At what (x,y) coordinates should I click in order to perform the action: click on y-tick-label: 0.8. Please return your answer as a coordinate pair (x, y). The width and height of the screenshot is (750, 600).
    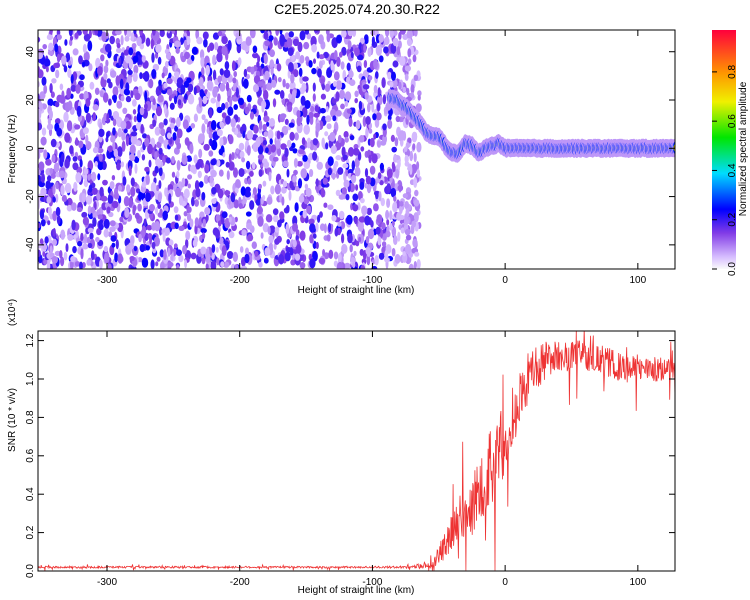
    Looking at the image, I should click on (30, 417).